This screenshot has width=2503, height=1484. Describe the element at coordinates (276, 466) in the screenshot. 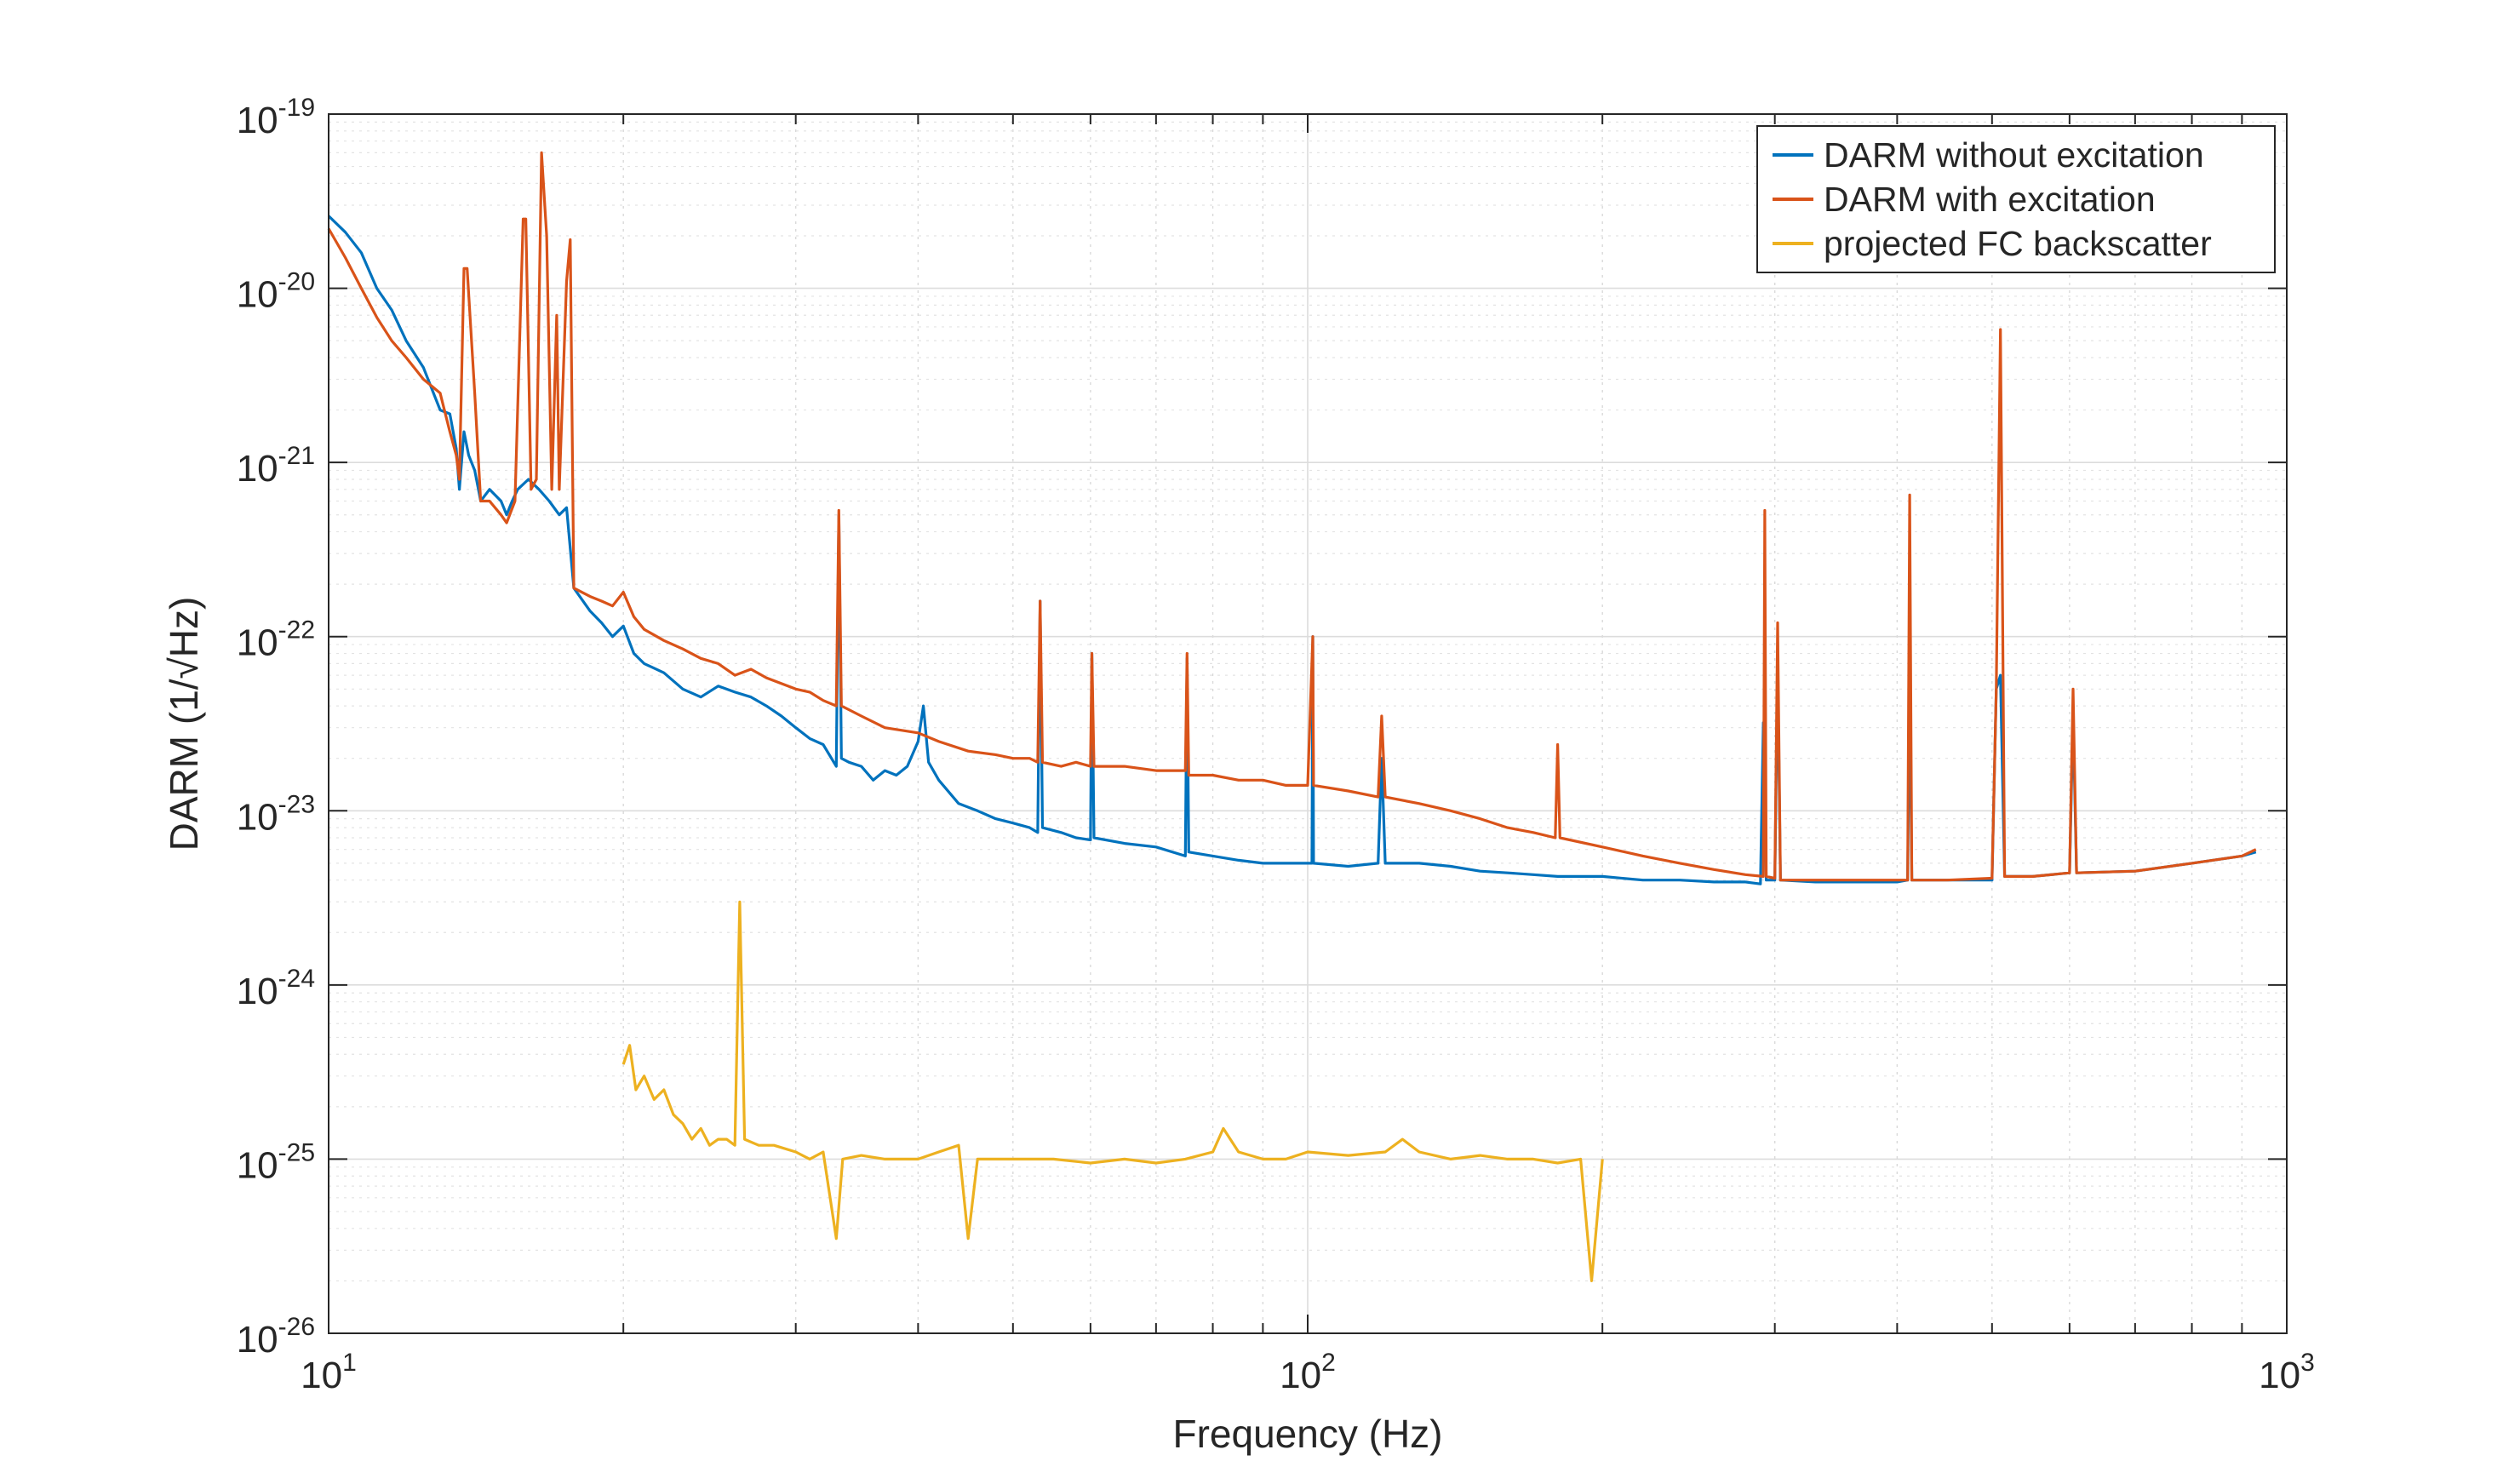

I see `y-tick-label: 10-21` at that location.